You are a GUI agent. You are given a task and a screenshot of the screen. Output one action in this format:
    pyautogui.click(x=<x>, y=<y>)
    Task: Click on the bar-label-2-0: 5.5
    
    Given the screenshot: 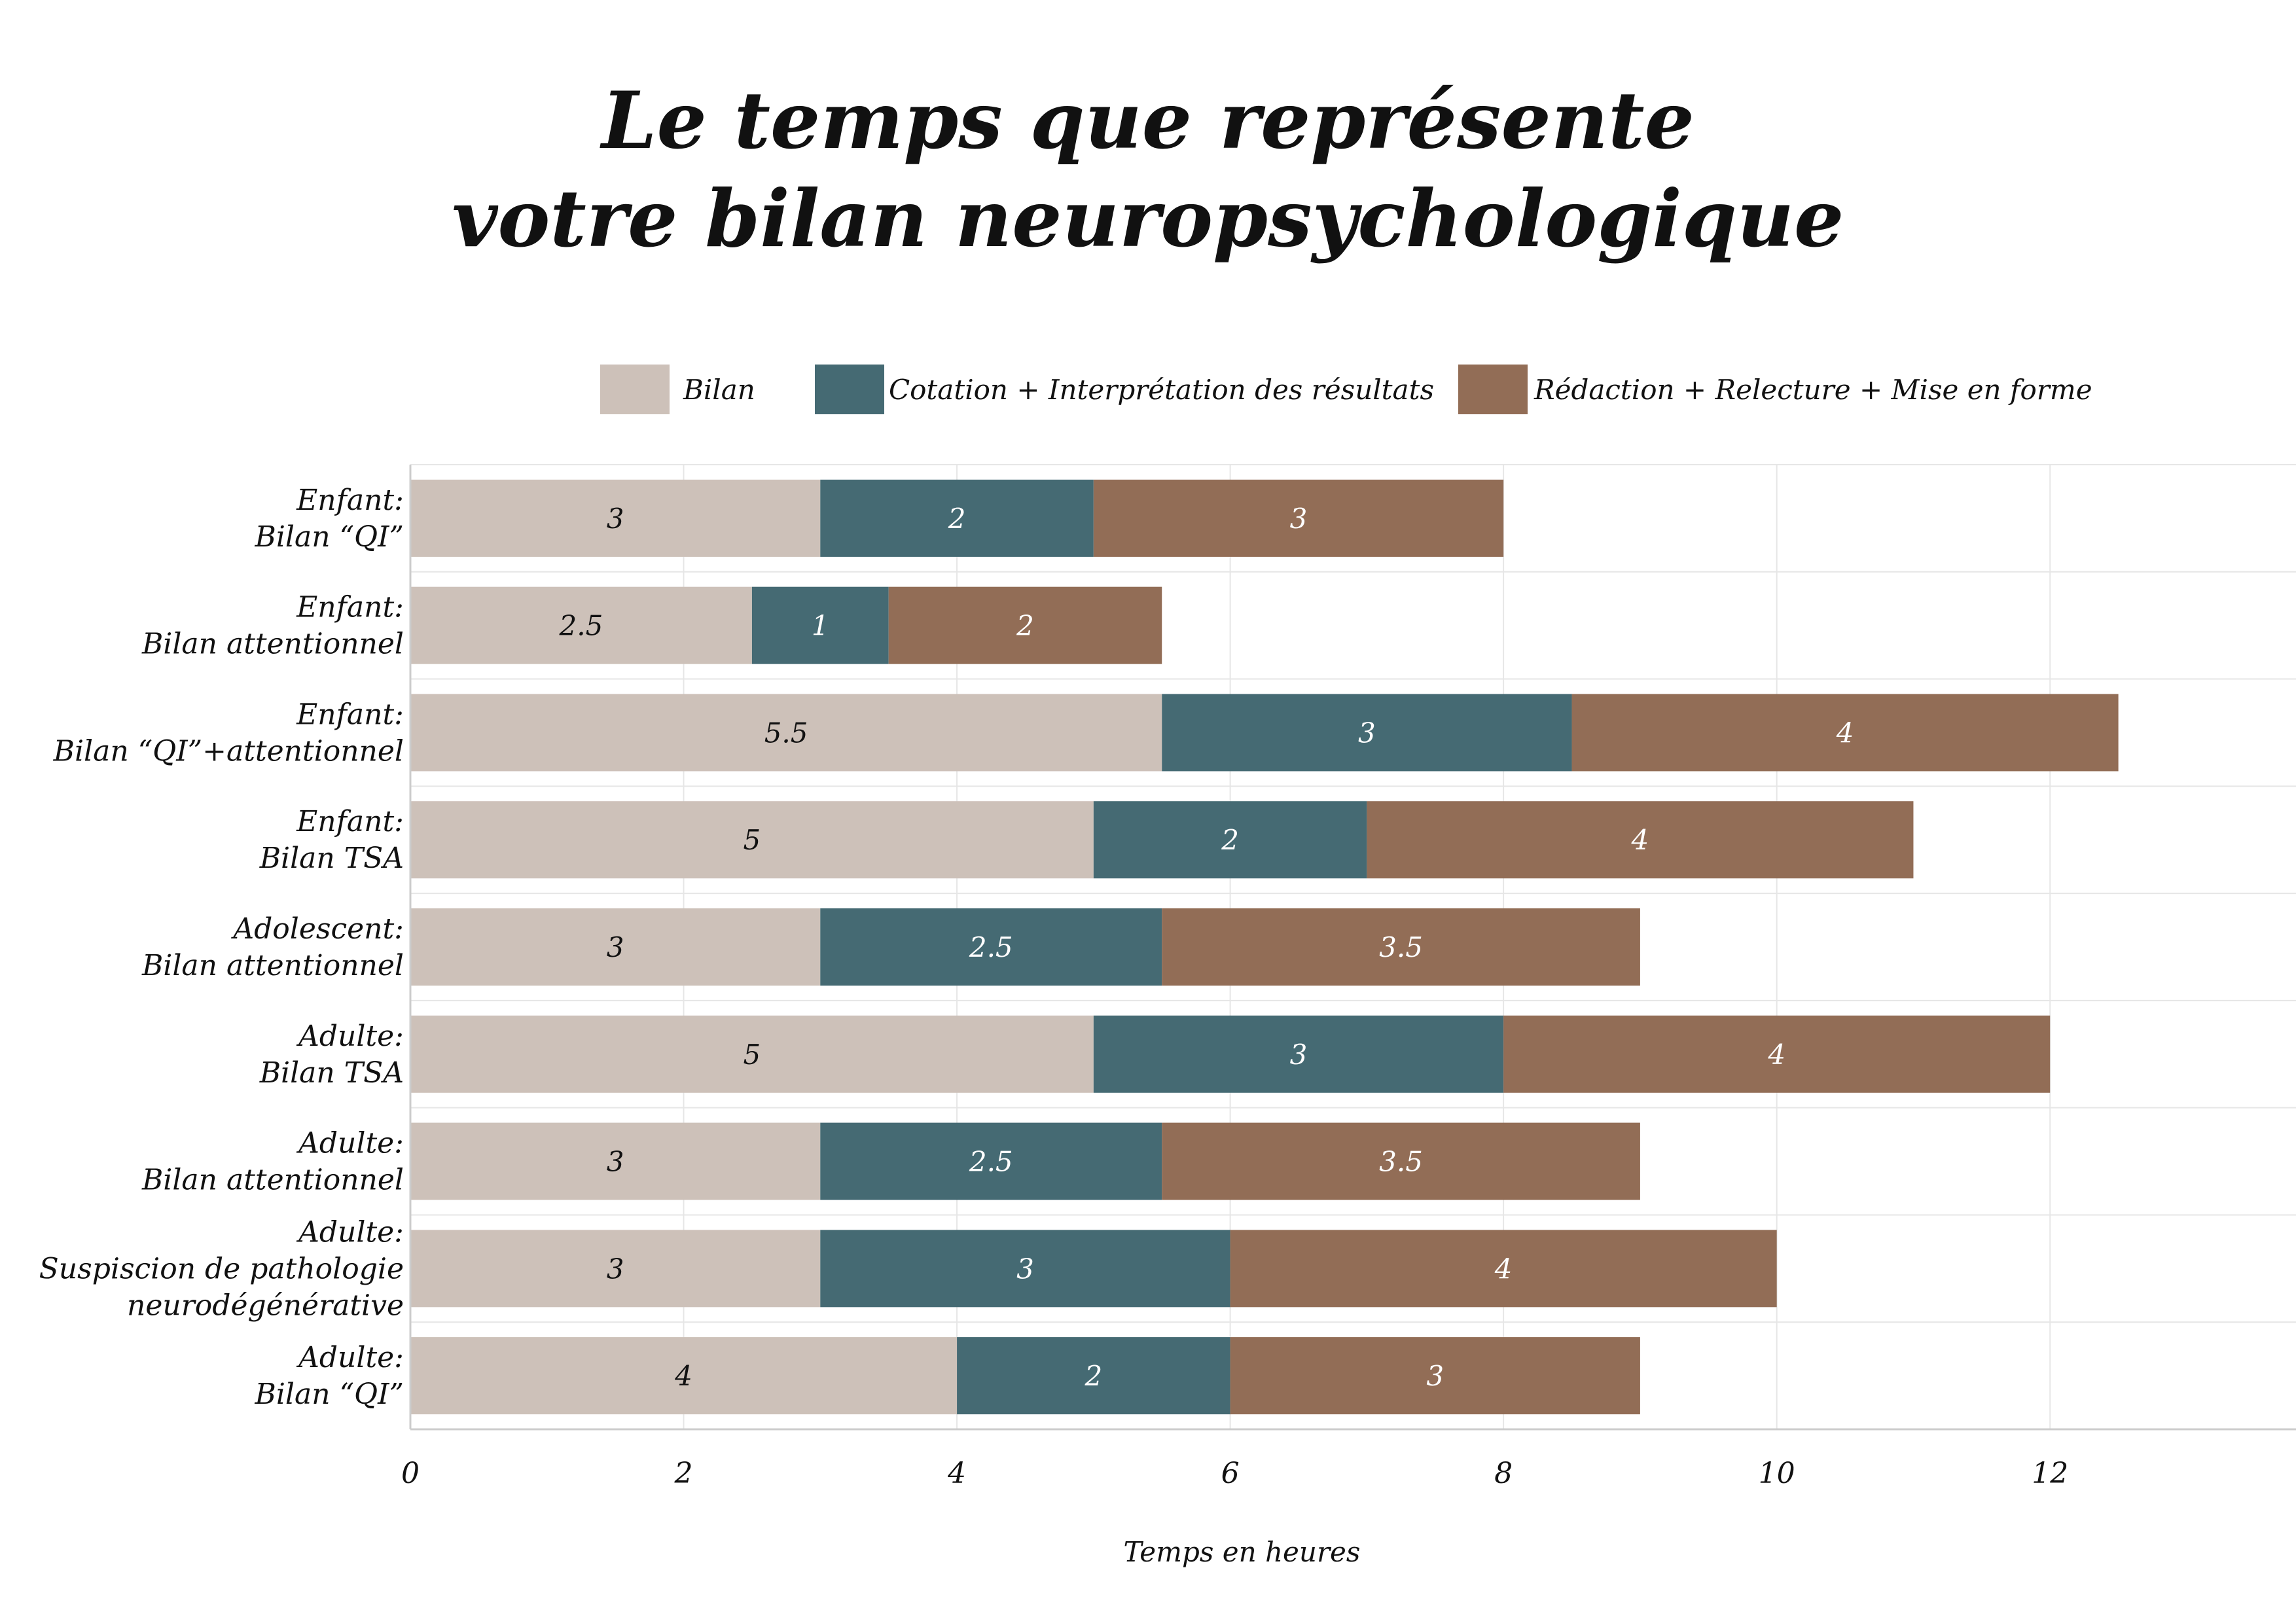 What is the action you would take?
    pyautogui.click(x=786, y=733)
    